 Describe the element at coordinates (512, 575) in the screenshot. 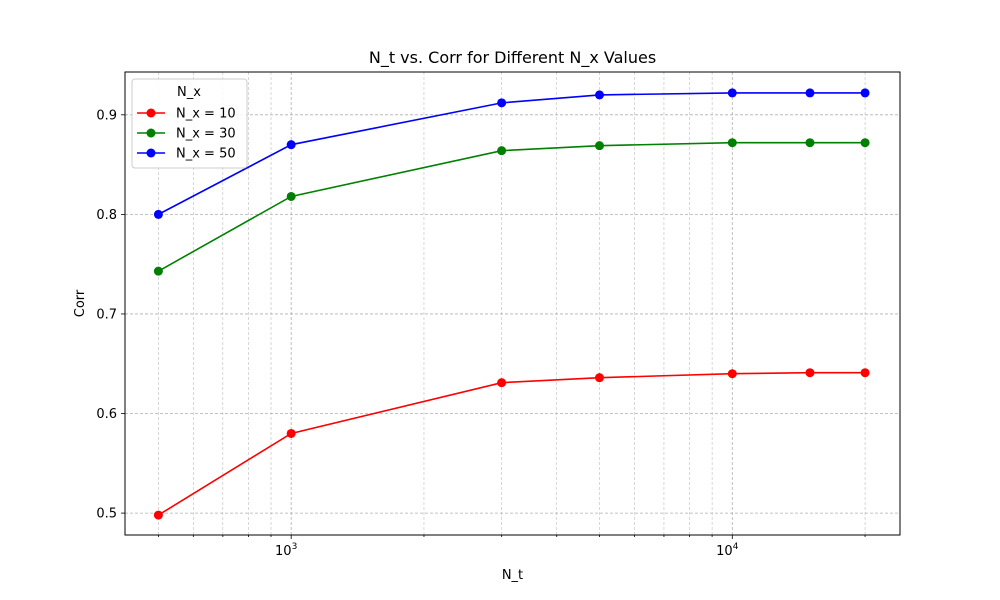

I see `x-axis-label: N_t` at that location.